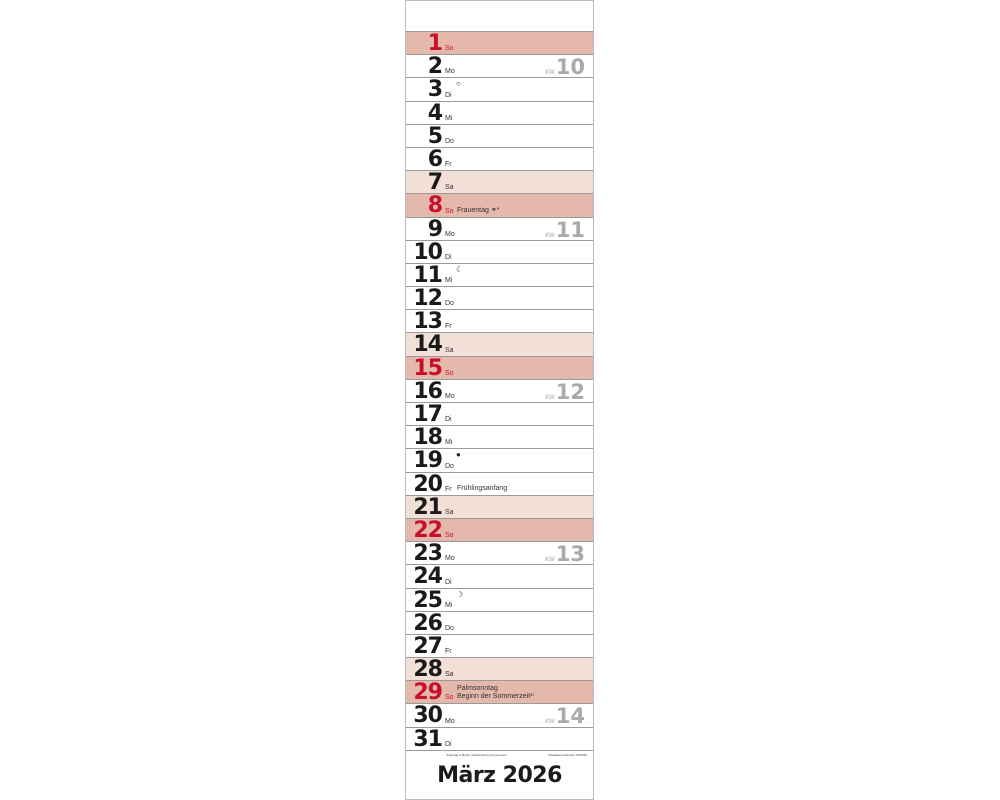  I want to click on moon-phase-icon: ☾, so click(460, 269).